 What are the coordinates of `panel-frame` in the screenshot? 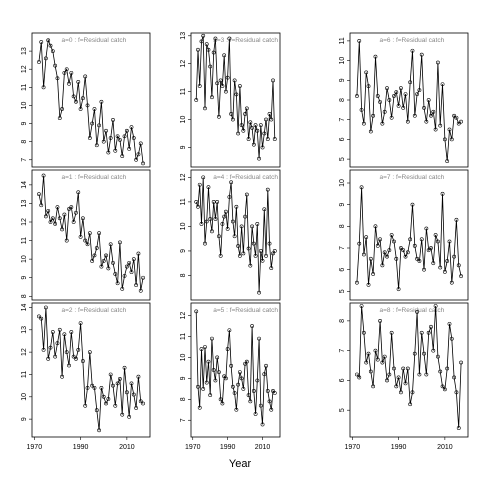 It's located at (235, 235).